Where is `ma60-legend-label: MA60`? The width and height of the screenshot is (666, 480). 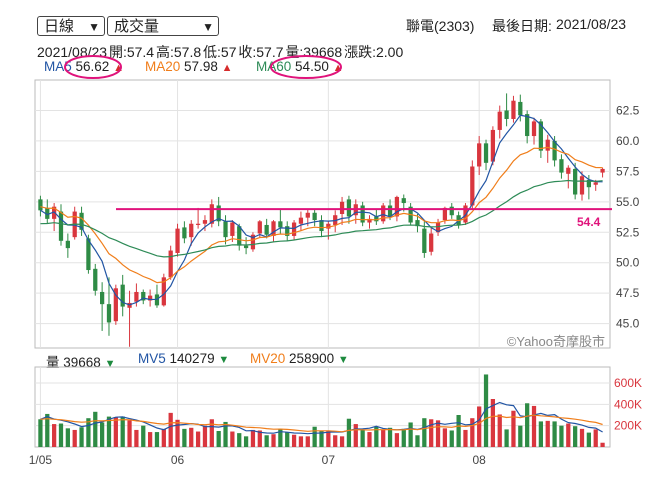 ma60-legend-label: MA60 is located at coordinates (274, 66).